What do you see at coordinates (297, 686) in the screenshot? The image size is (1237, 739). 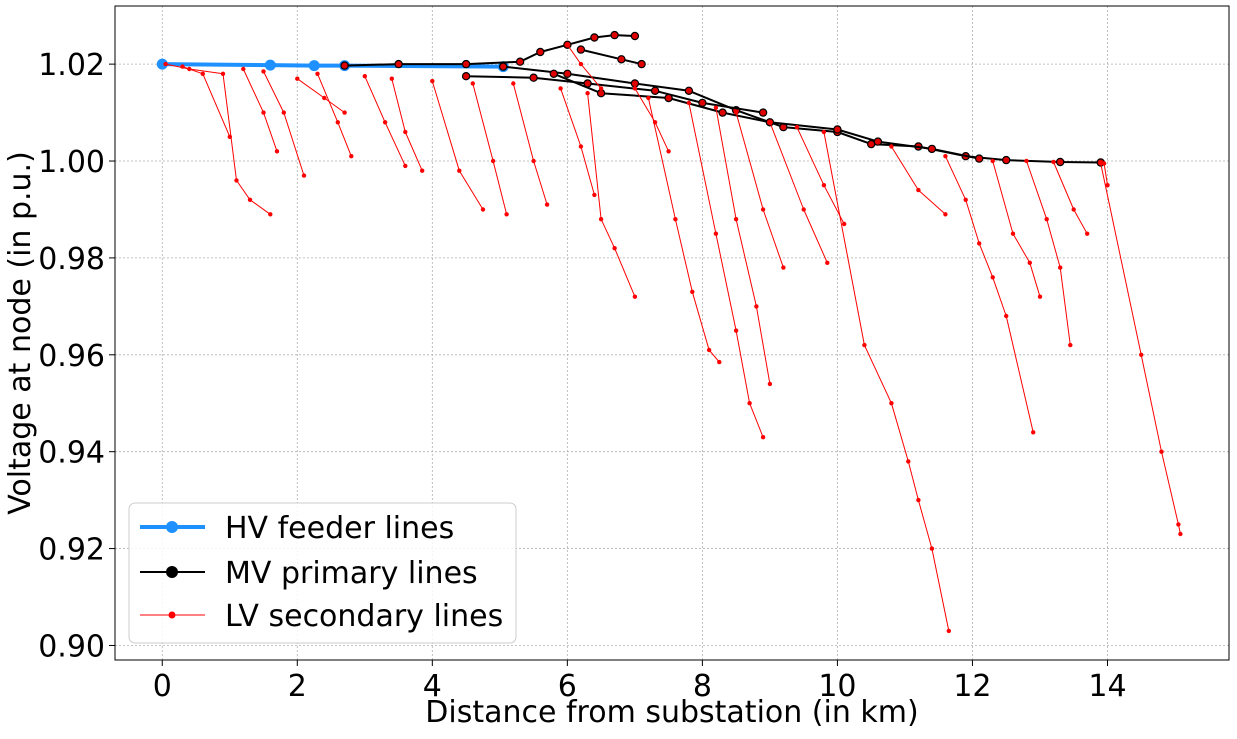 I see `x-tick-label: 2` at bounding box center [297, 686].